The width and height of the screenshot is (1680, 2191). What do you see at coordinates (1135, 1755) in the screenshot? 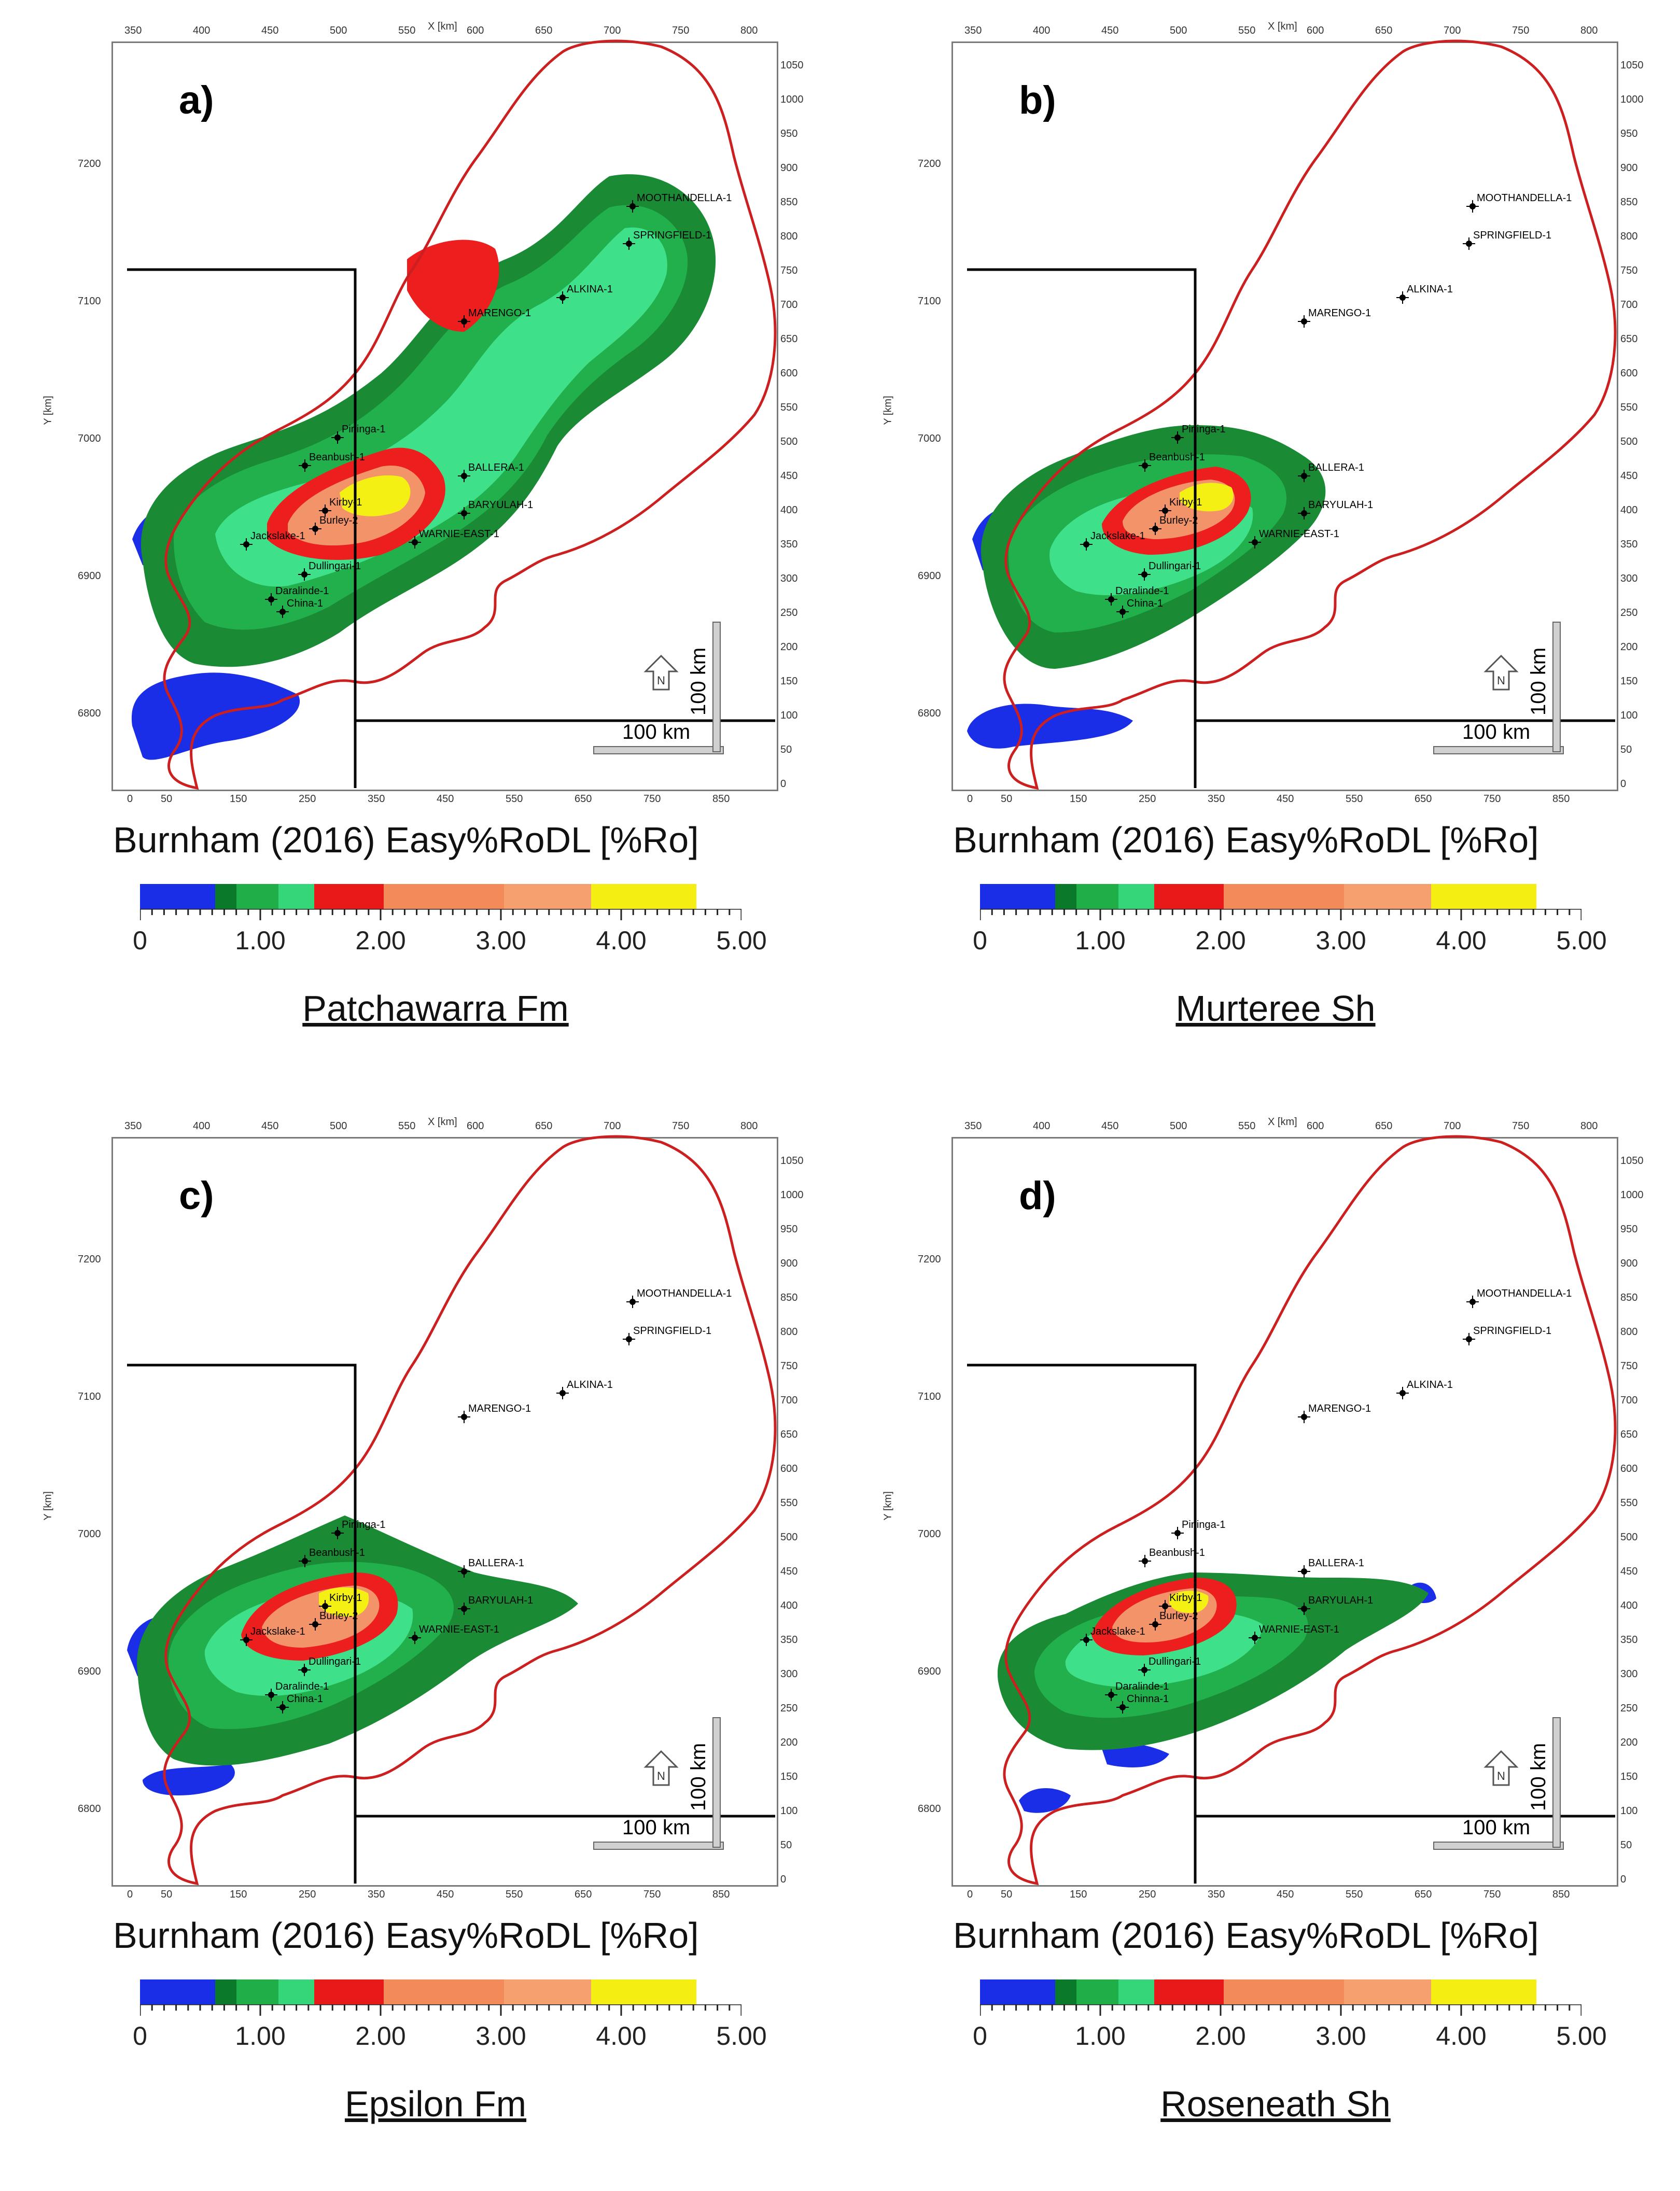
I see `maturity-zone-low` at bounding box center [1135, 1755].